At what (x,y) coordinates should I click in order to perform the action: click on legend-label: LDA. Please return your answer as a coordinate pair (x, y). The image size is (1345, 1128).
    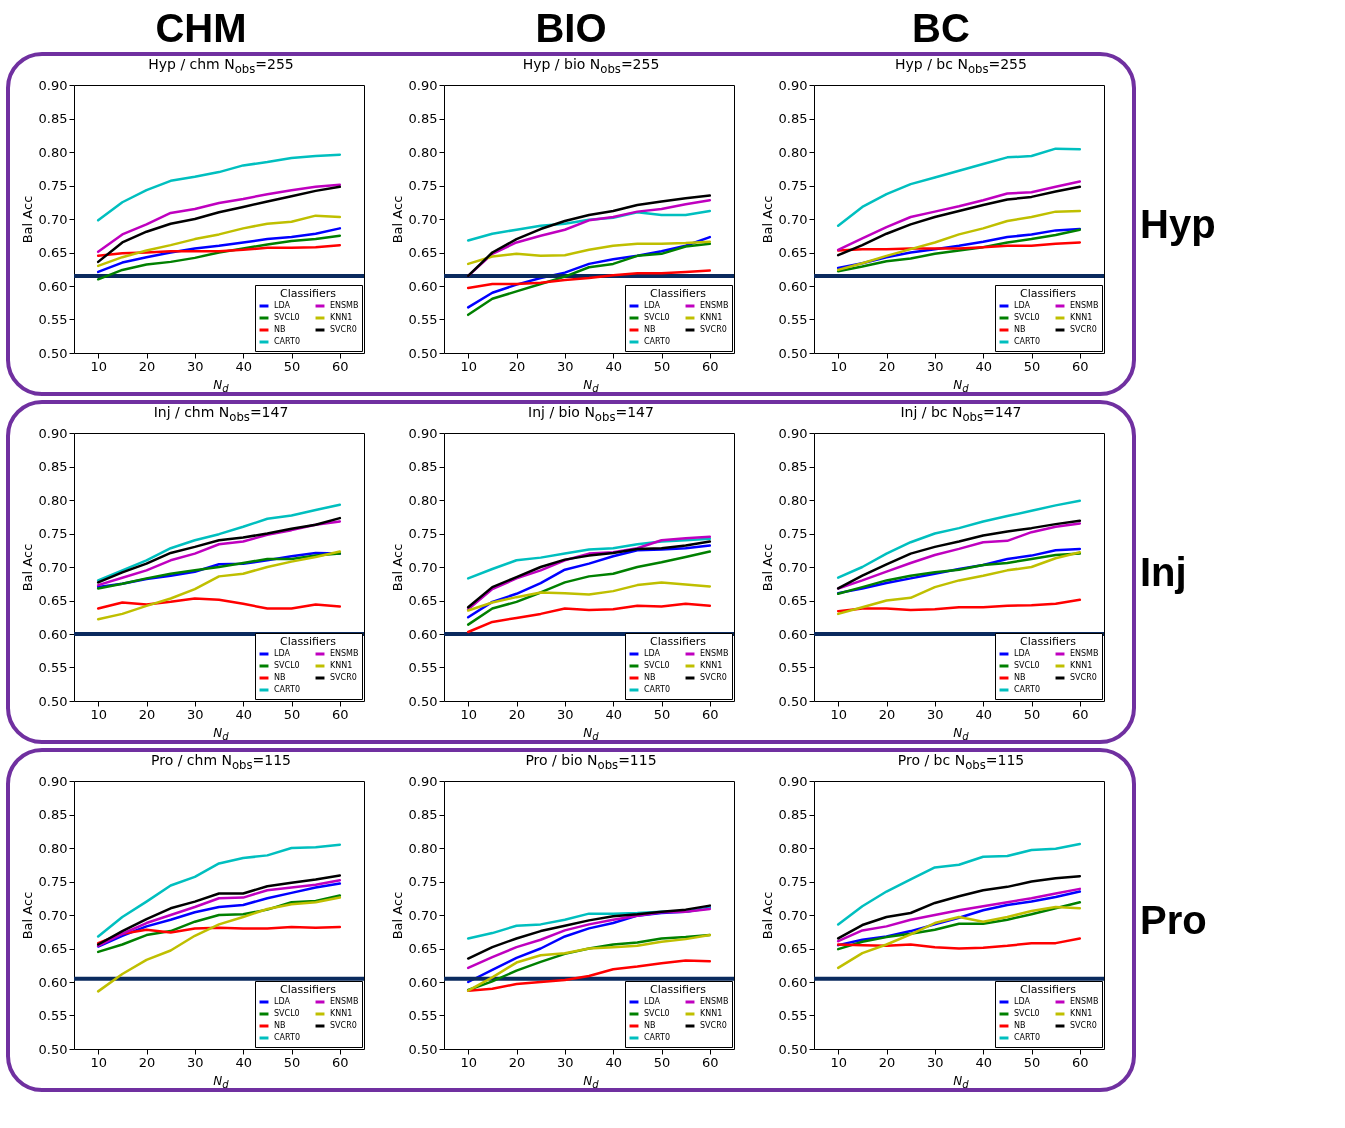
    Looking at the image, I should click on (282, 305).